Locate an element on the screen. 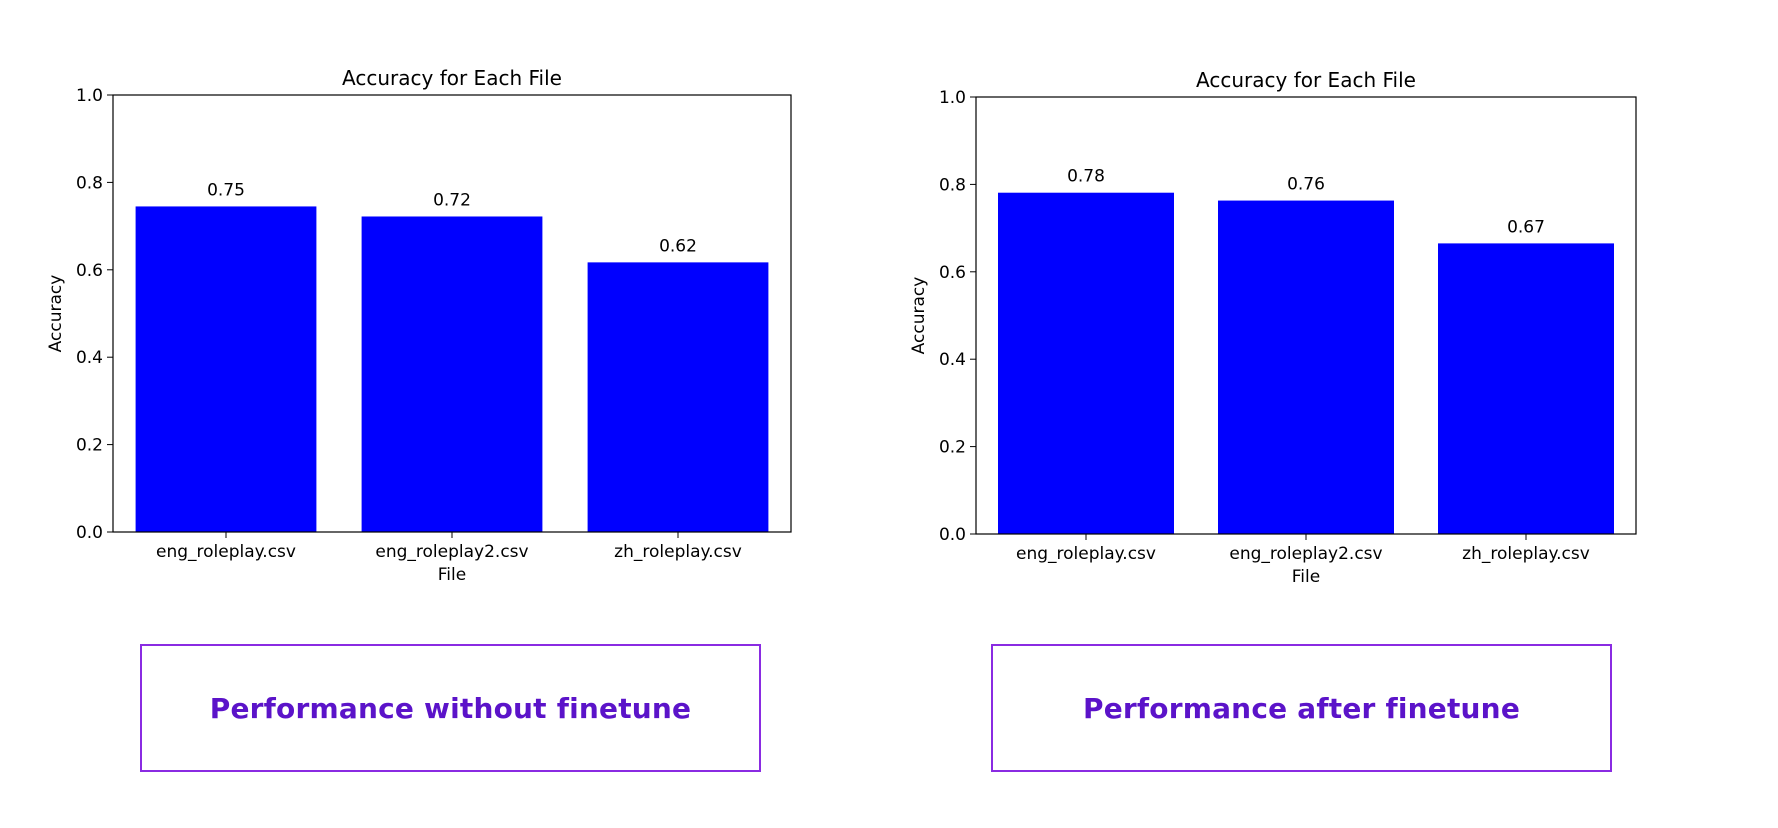  data-label: 0.76 is located at coordinates (1306, 185).